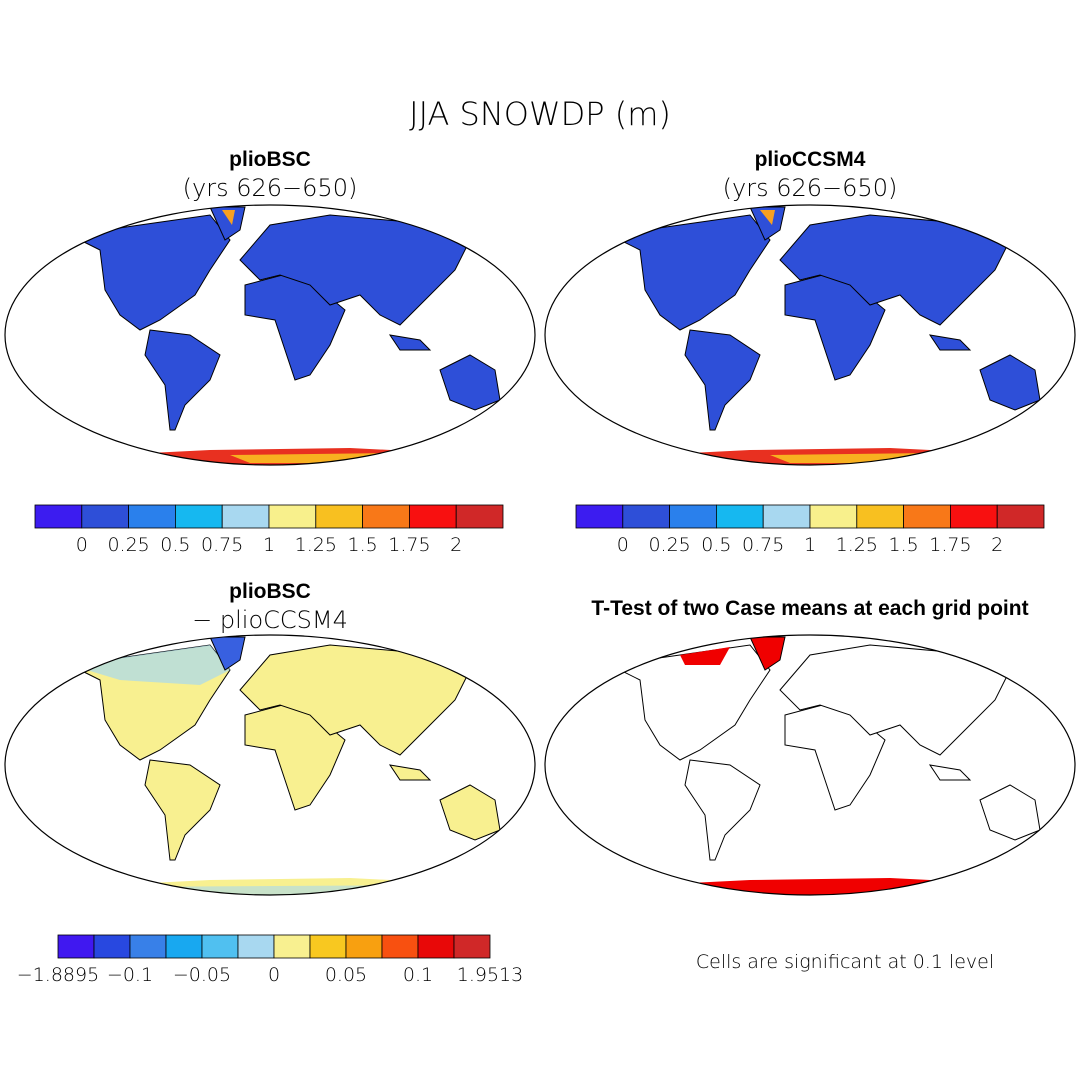 This screenshot has height=1080, width=1080. What do you see at coordinates (270, 620) in the screenshot?
I see `panel-subtitle: − plioCCSM4` at bounding box center [270, 620].